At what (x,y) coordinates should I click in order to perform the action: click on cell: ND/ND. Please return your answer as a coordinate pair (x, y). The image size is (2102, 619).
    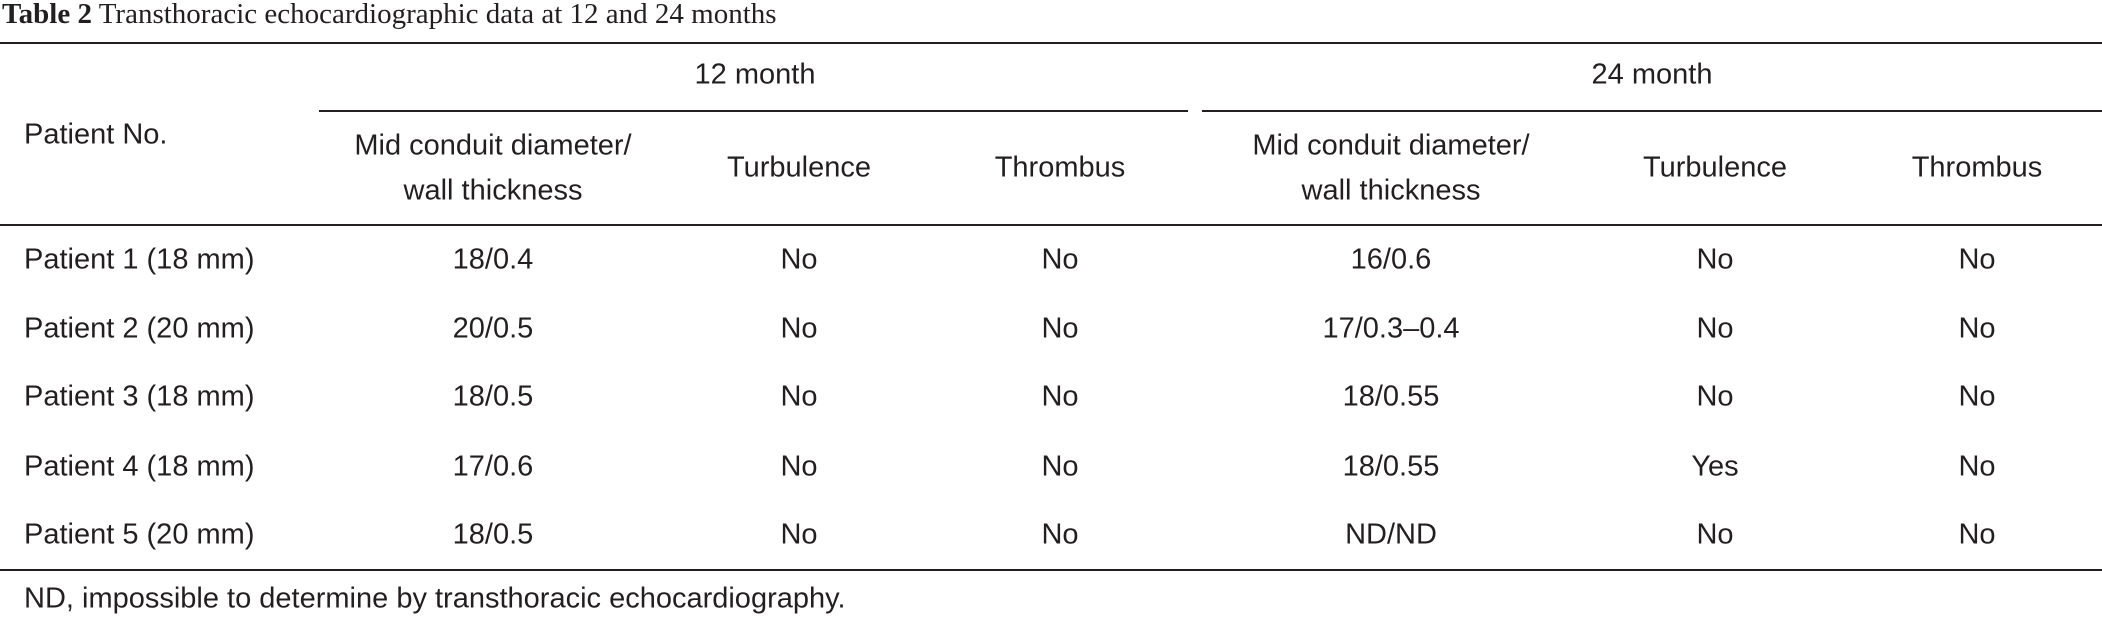
    Looking at the image, I should click on (1391, 535).